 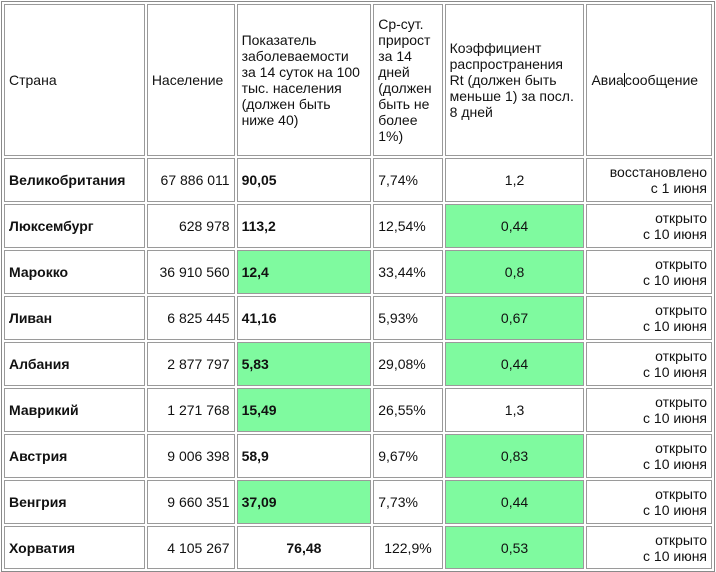 I want to click on cell-air-service: восстановлено с 1 июня, so click(x=649, y=180).